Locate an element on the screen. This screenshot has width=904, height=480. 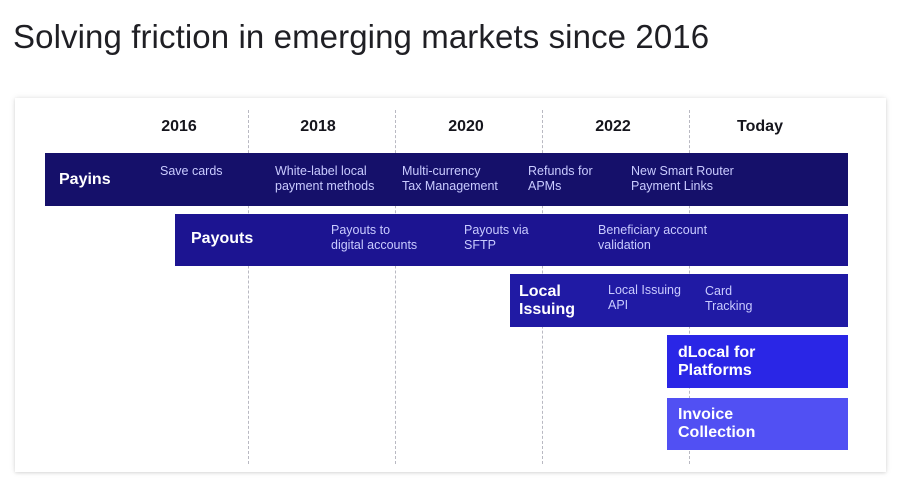
platforms-bar: dLocal for Platforms is located at coordinates (757, 361).